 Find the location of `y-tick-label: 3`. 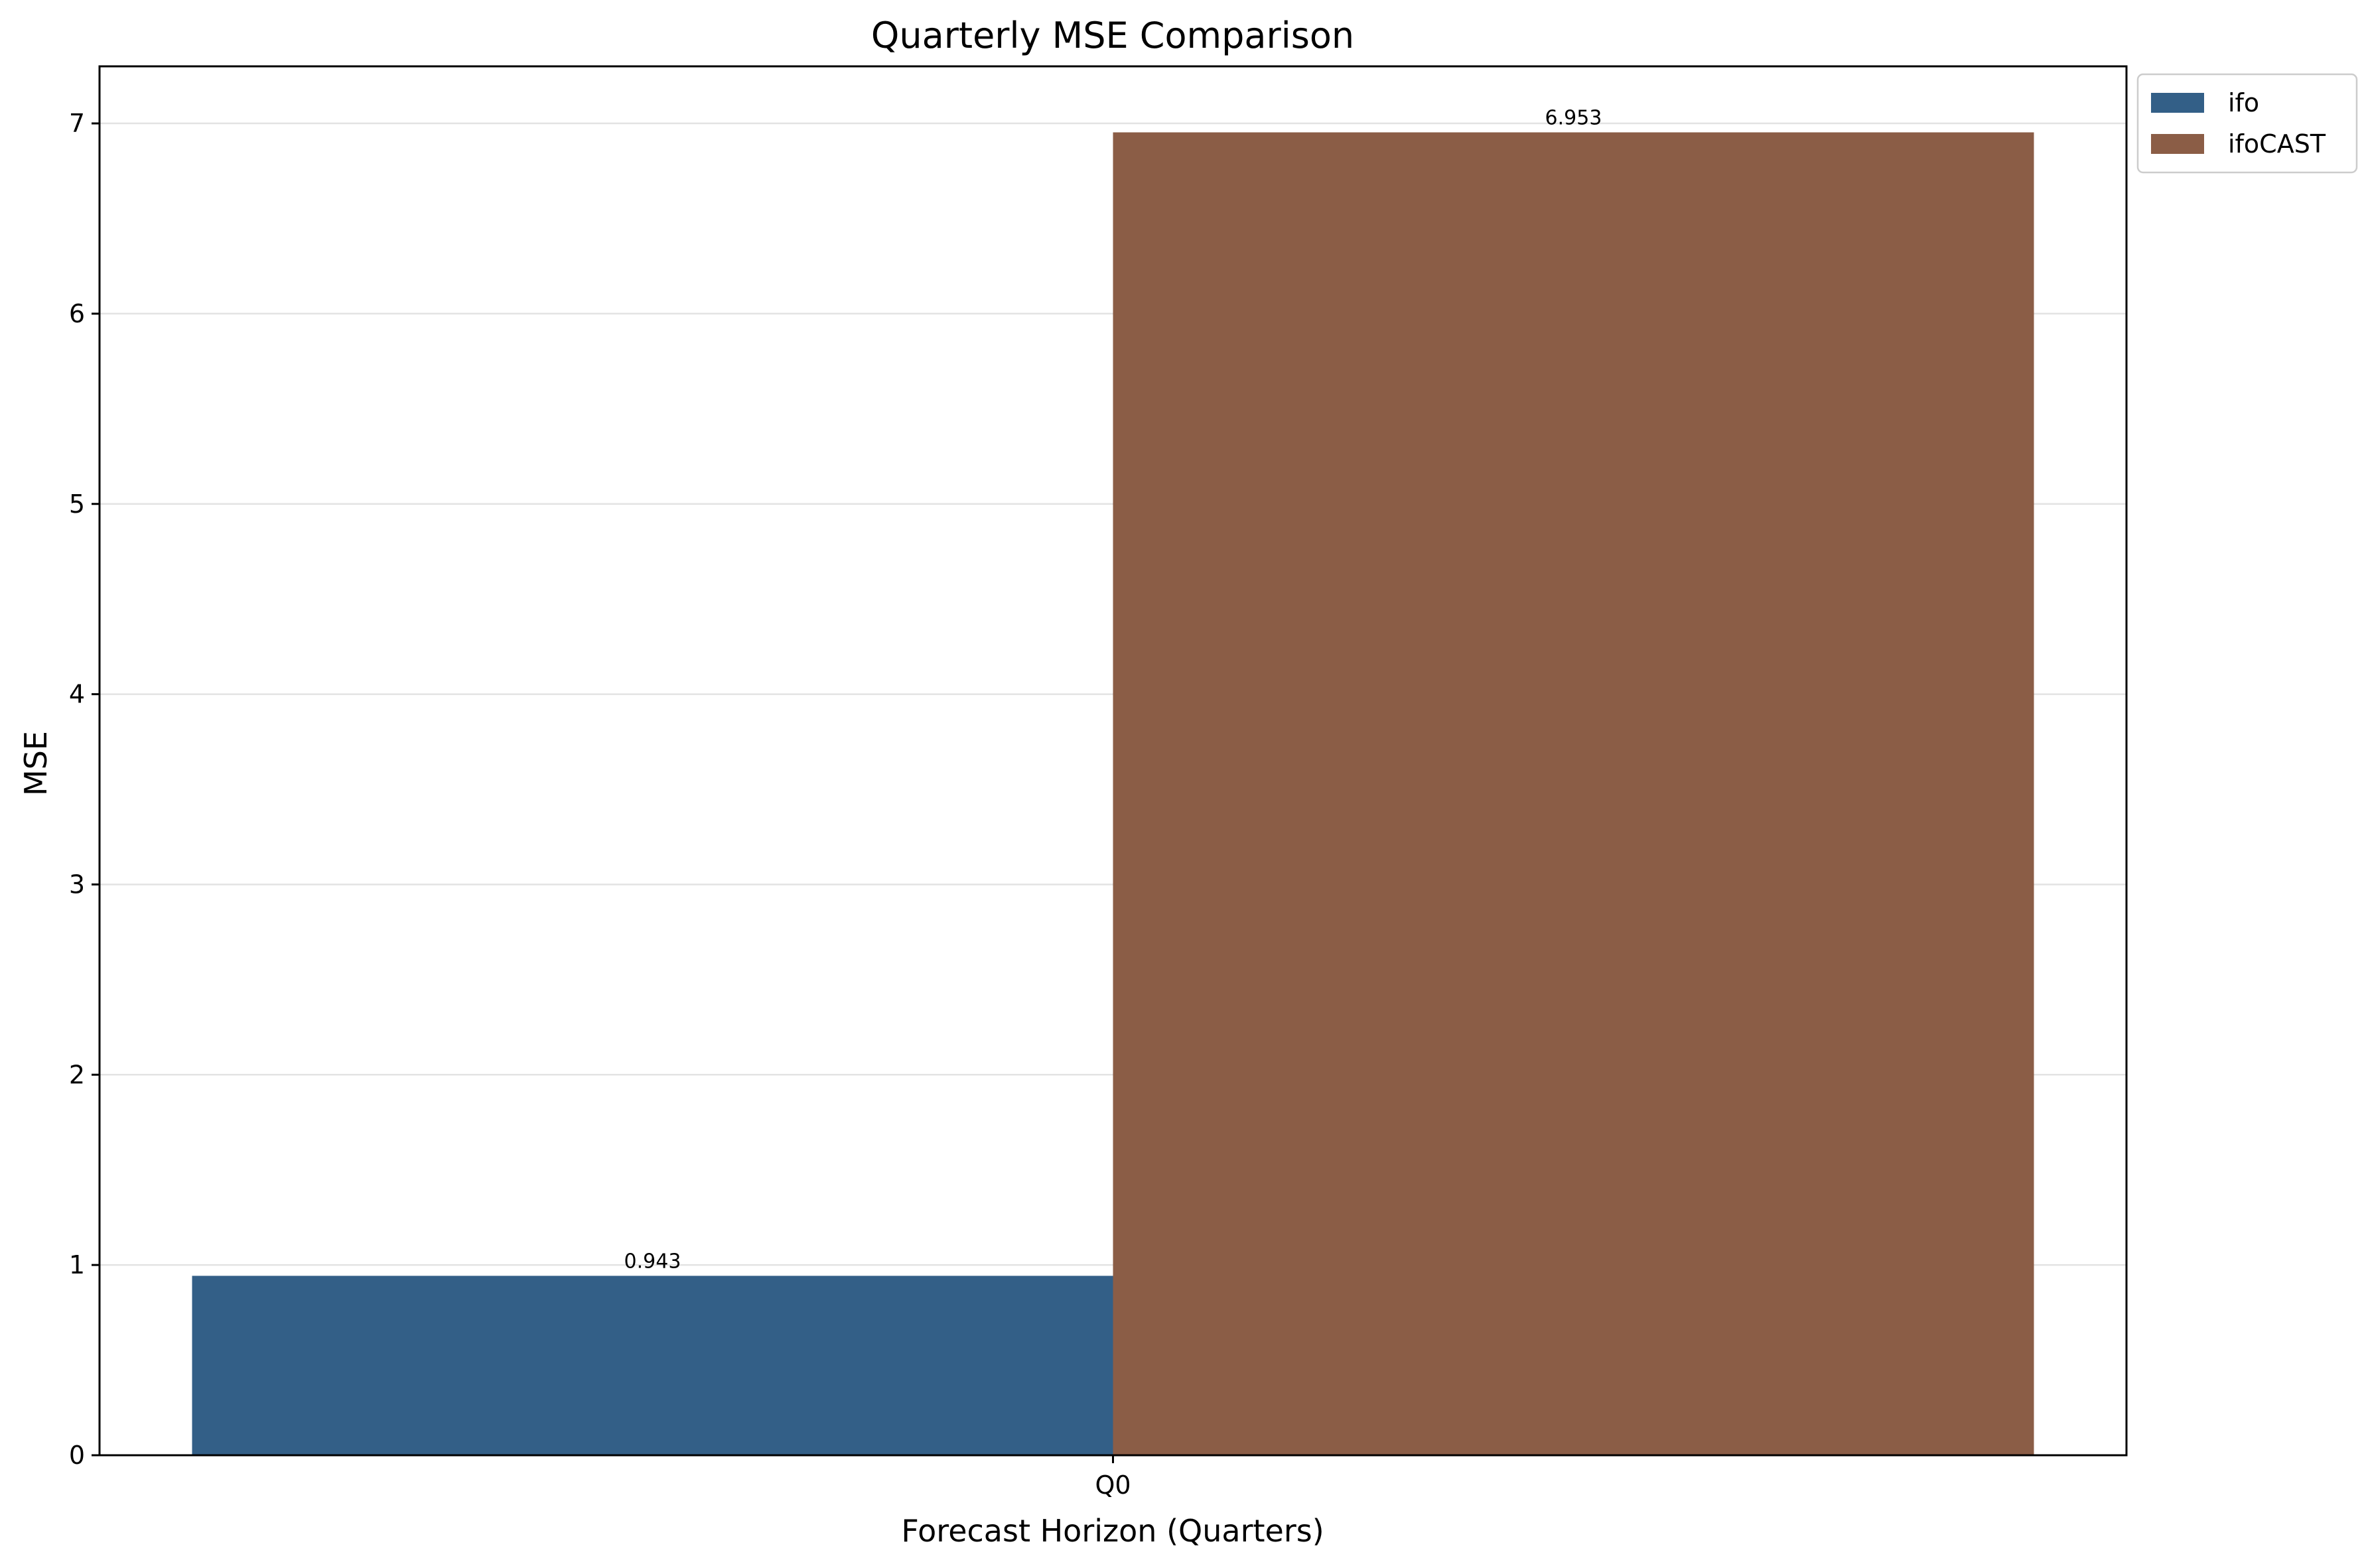

y-tick-label: 3 is located at coordinates (77, 884).